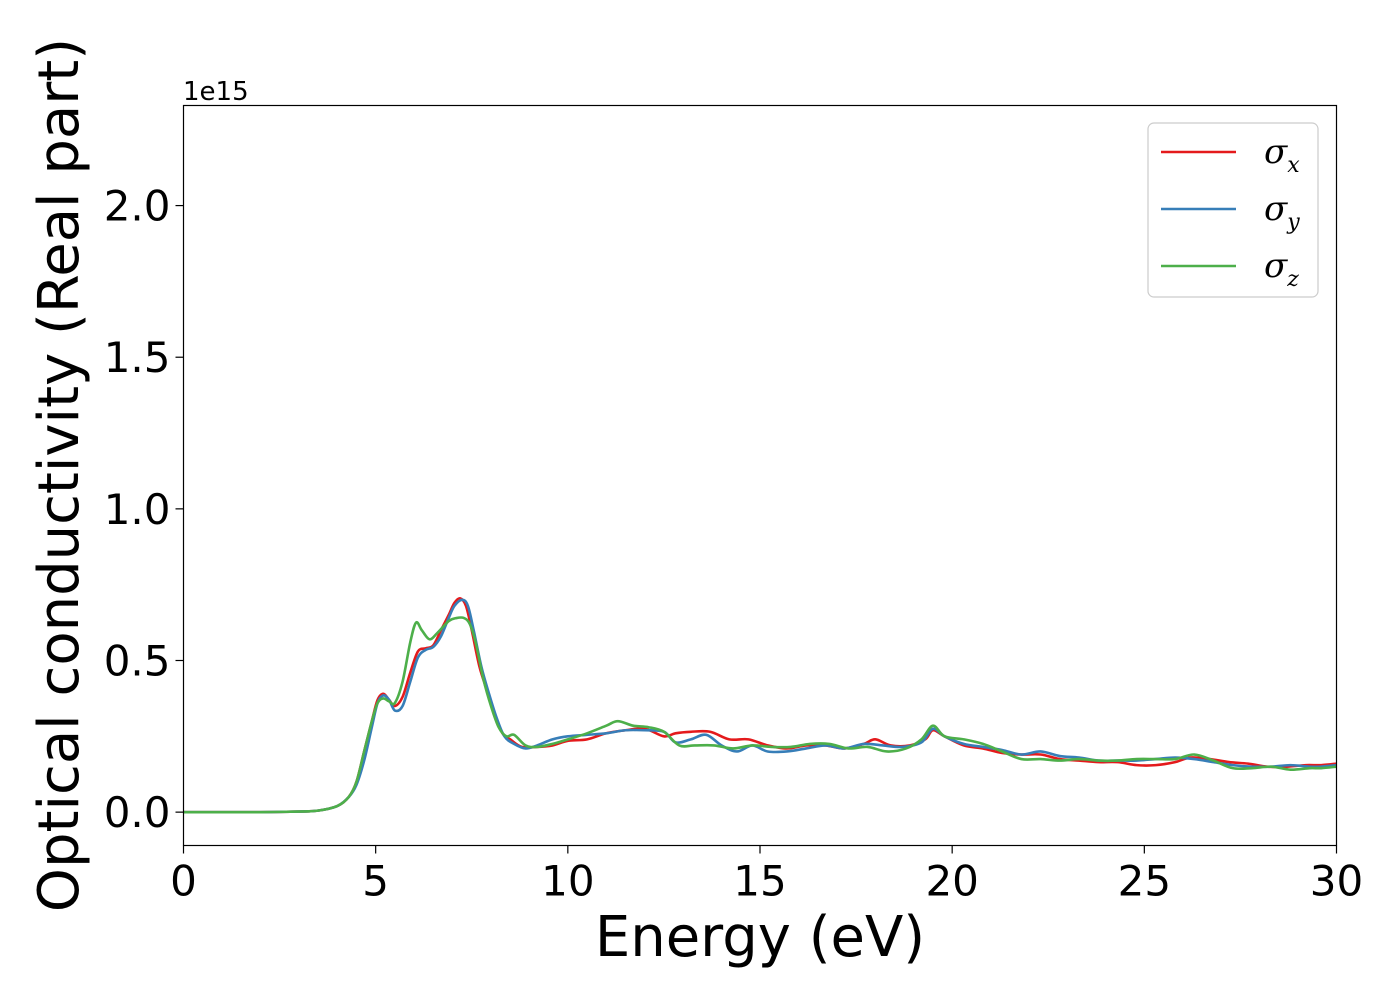  I want to click on legend-subscript: x, so click(1293, 165).